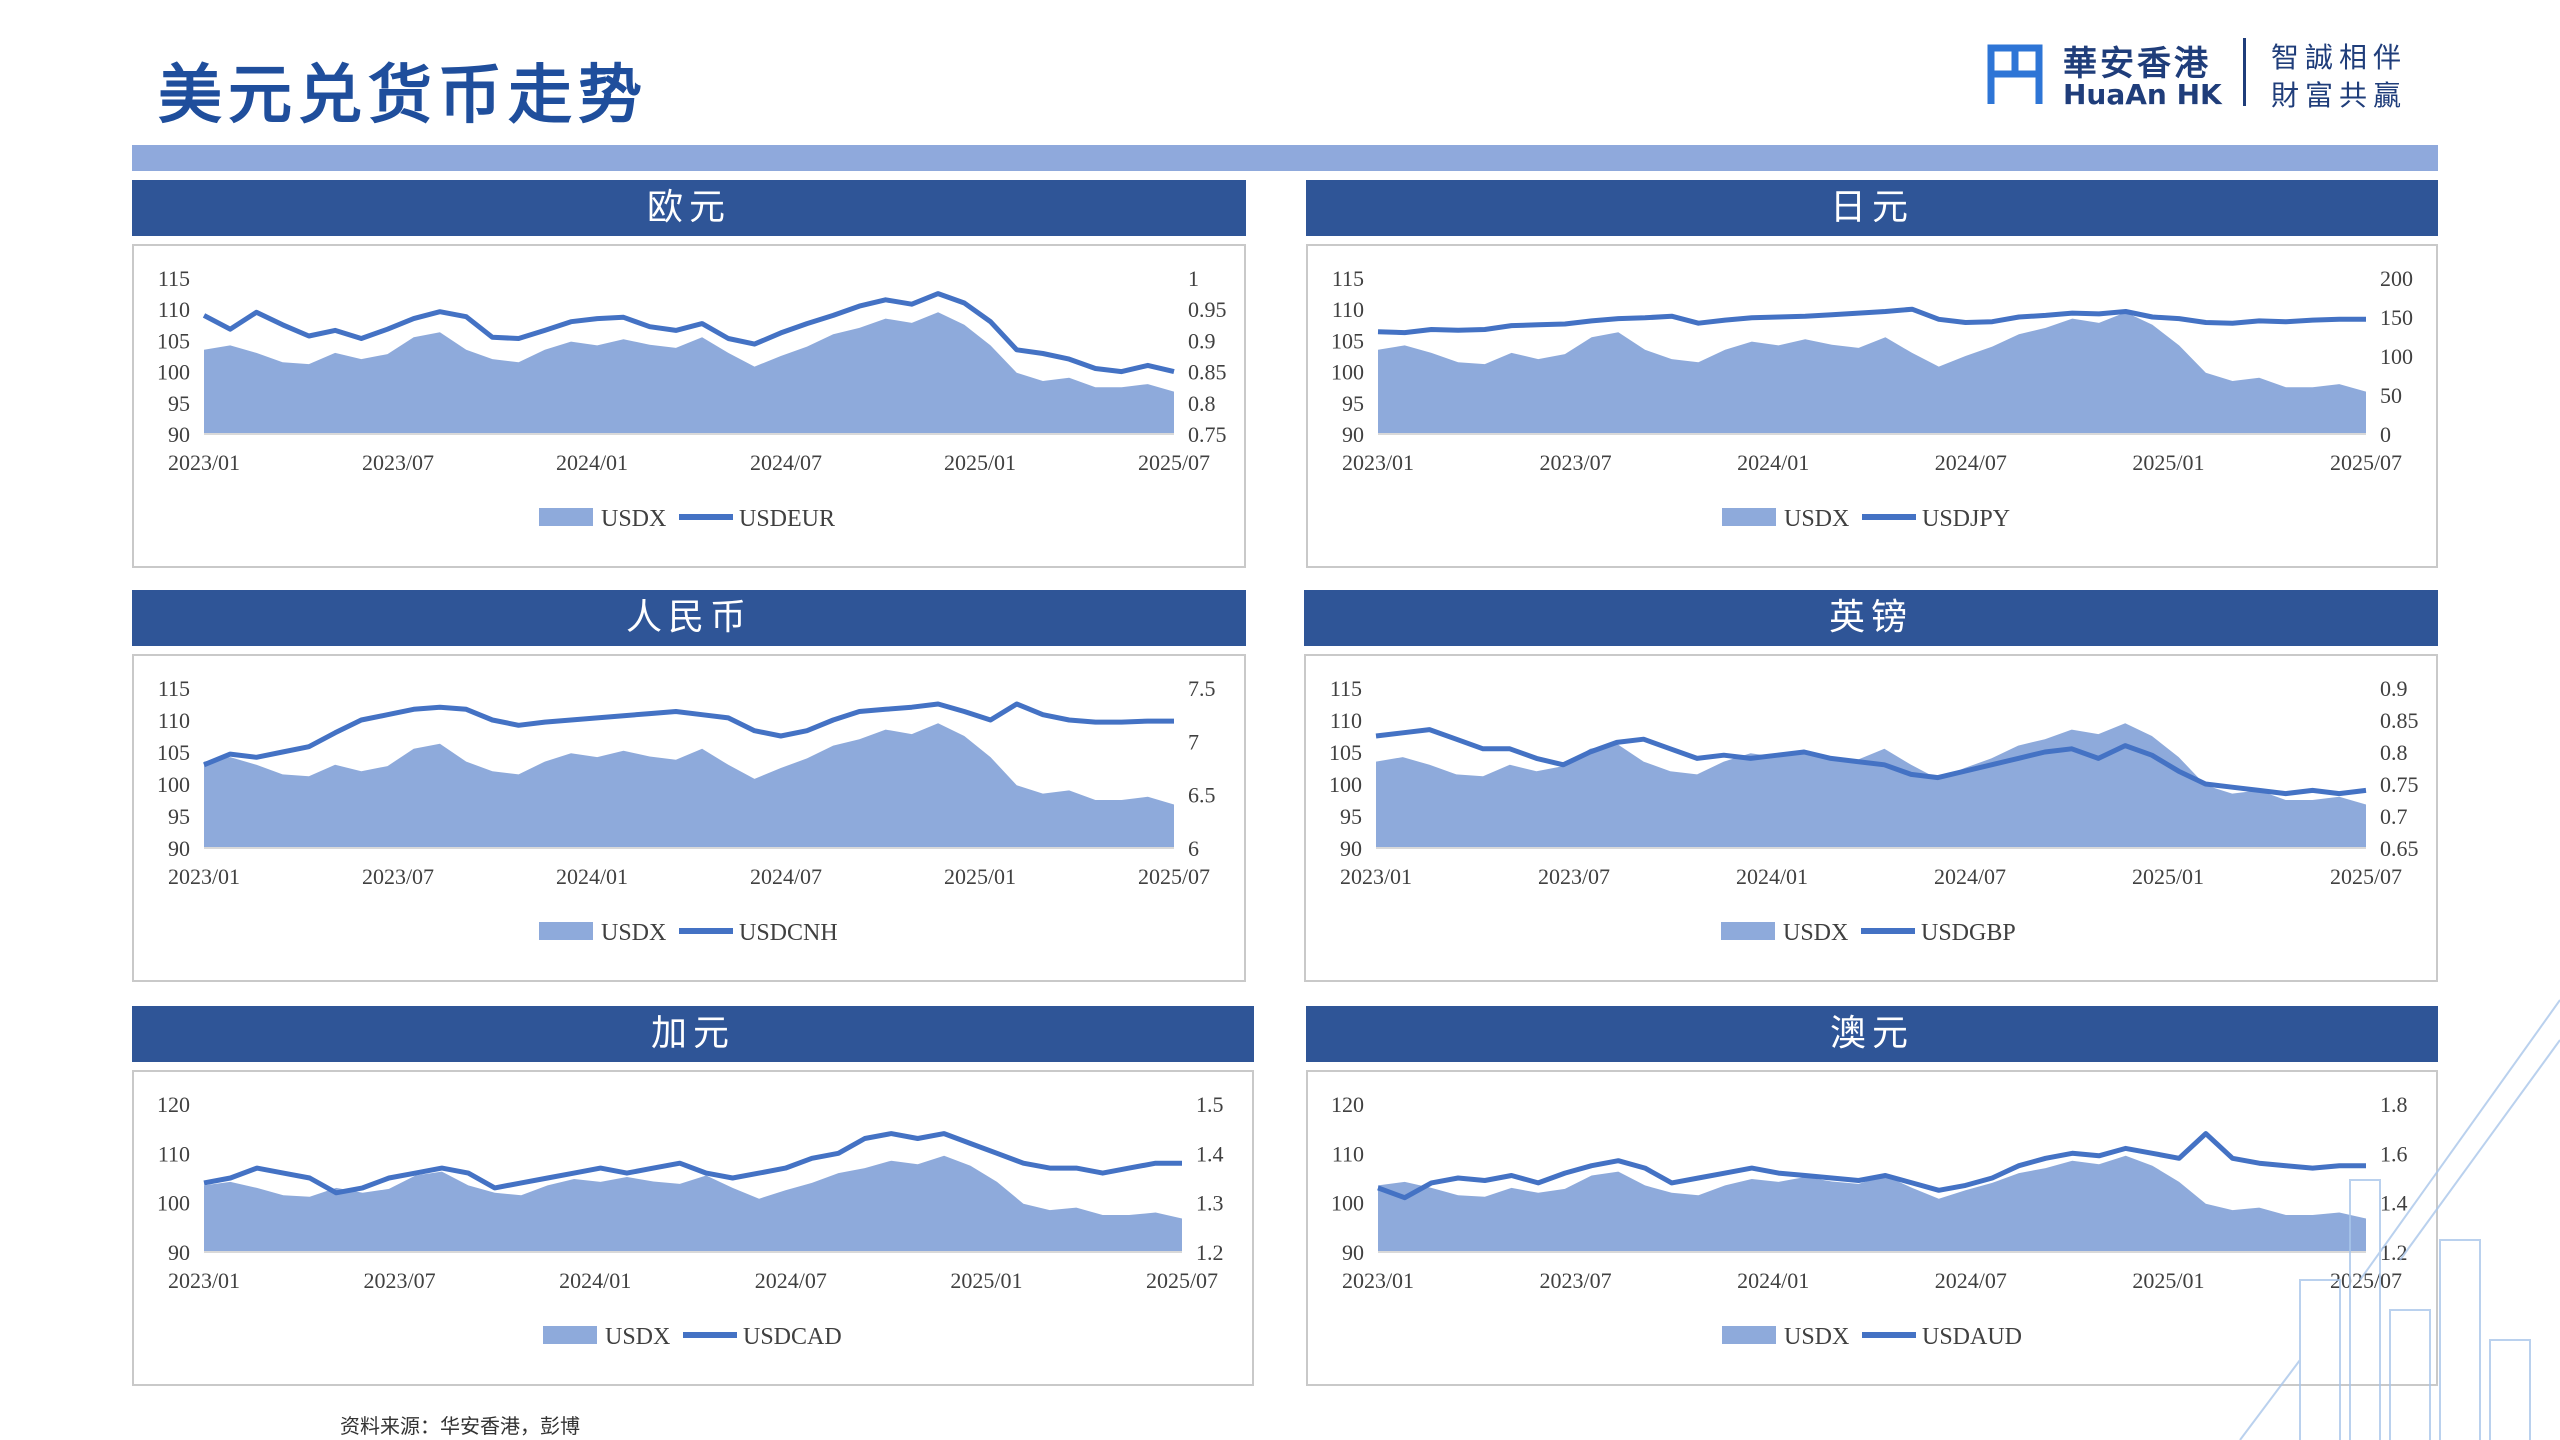 Image resolution: width=2560 pixels, height=1440 pixels. I want to click on chart-title-gbp: 英镑, so click(1871, 618).